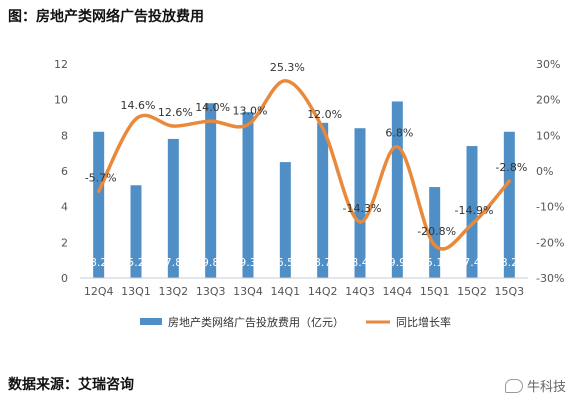 This screenshot has width=580, height=404. What do you see at coordinates (304, 262) in the screenshot?
I see `bar-value-labels: 8.2 5.2 7.8 9.8 9.3 6.5 8.7 8.4 9.9 5.1 7.4 8.2` at bounding box center [304, 262].